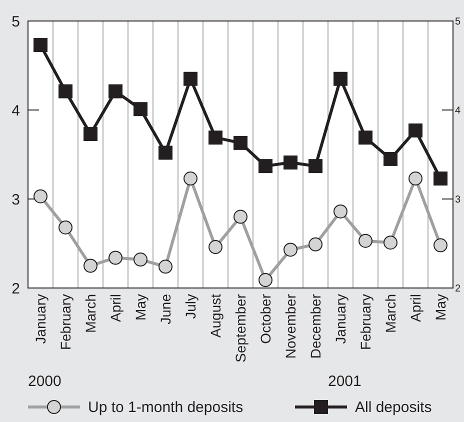 Image resolution: width=464 pixels, height=422 pixels. Describe the element at coordinates (16, 21) in the screenshot. I see `y-tick-label: 5` at that location.